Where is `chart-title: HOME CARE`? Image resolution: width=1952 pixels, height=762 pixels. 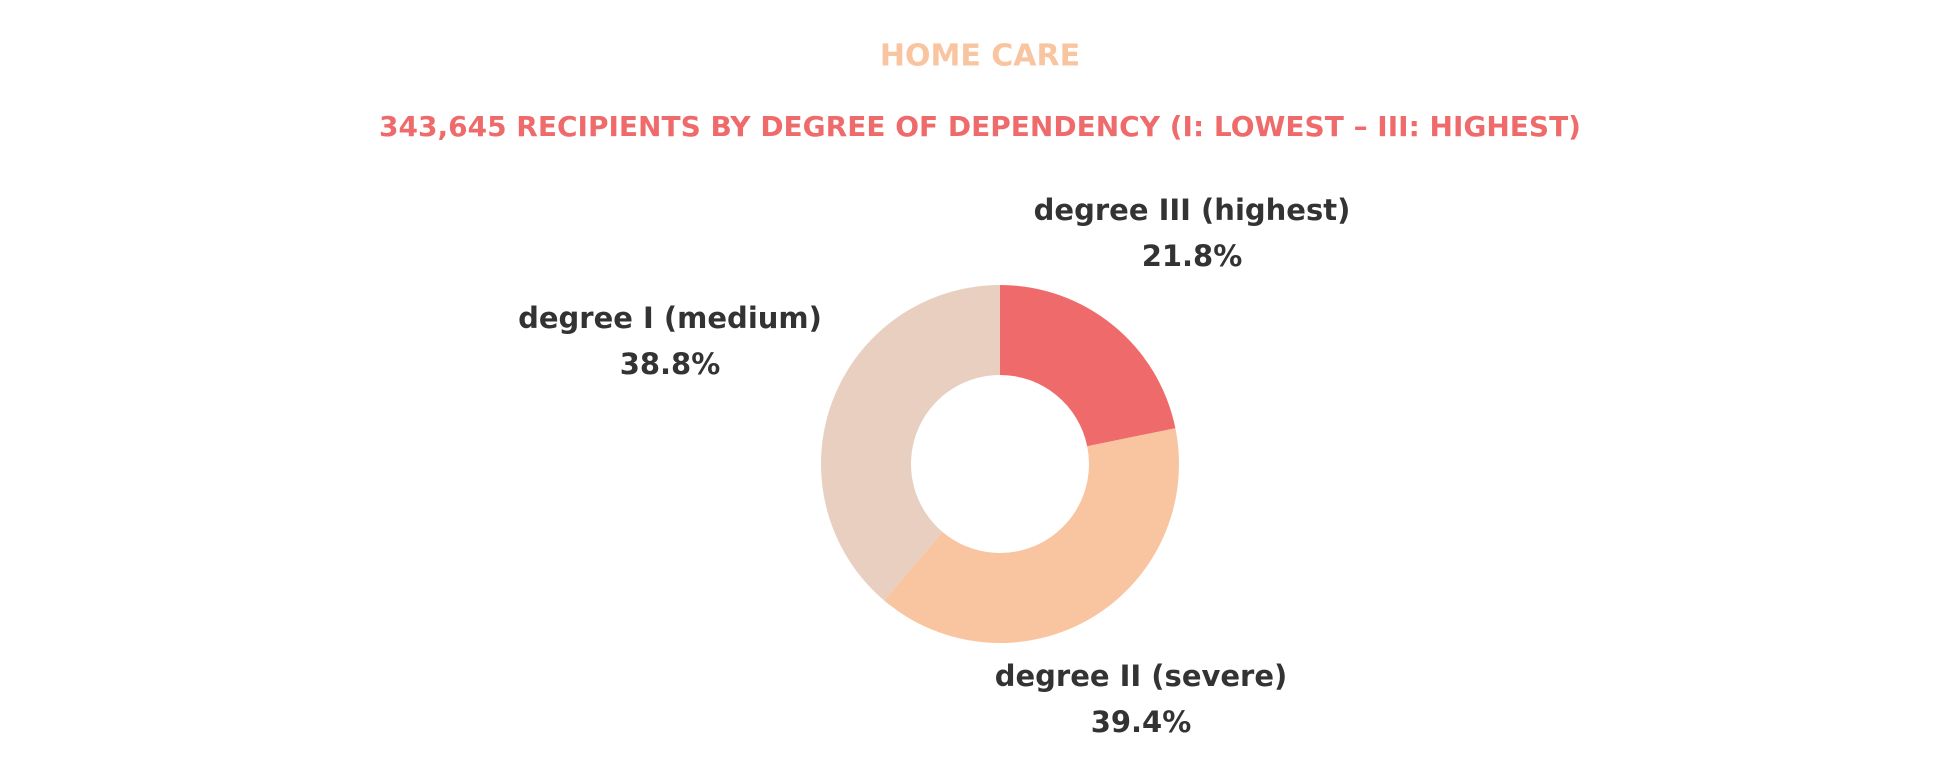 chart-title: HOME CARE is located at coordinates (980, 56).